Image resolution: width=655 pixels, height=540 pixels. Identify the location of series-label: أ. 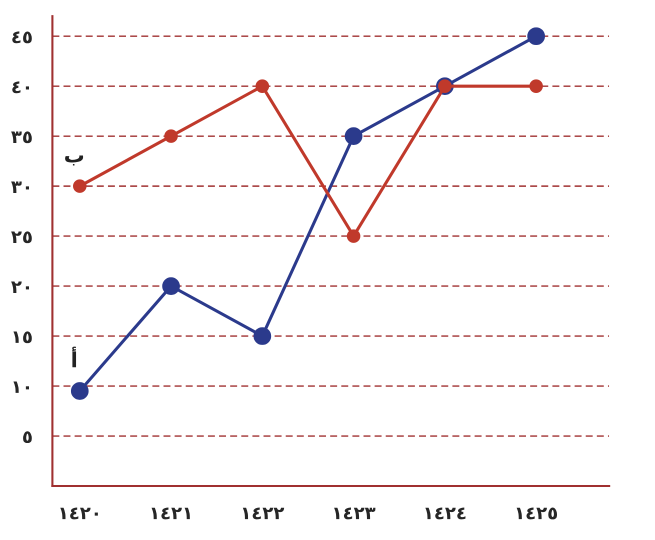
(74, 357).